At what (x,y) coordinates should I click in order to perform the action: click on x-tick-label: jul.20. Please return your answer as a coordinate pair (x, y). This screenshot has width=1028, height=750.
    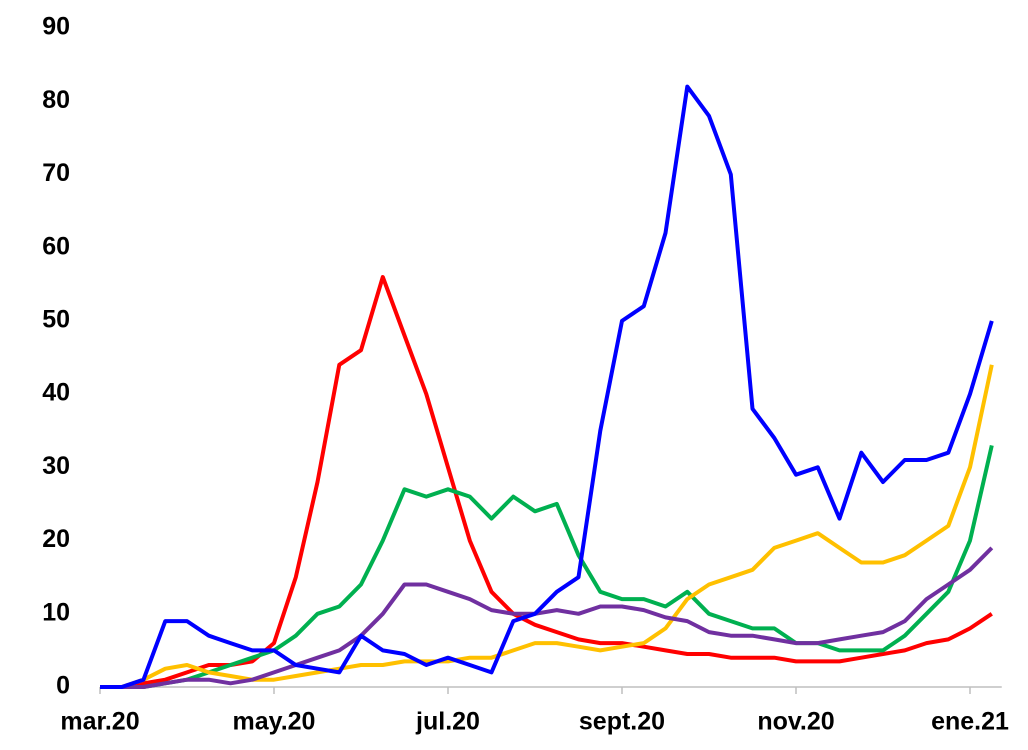
    Looking at the image, I should click on (447, 722).